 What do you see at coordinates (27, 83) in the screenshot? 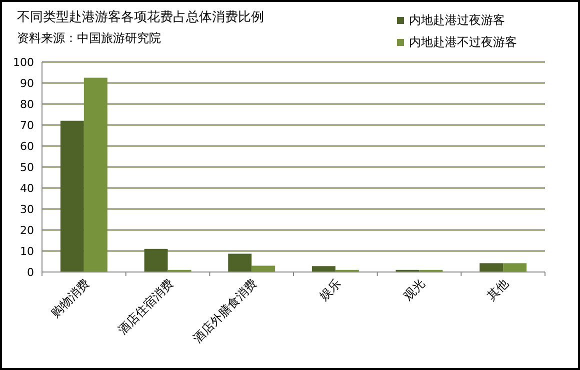
I see `y-tick-label: 90` at bounding box center [27, 83].